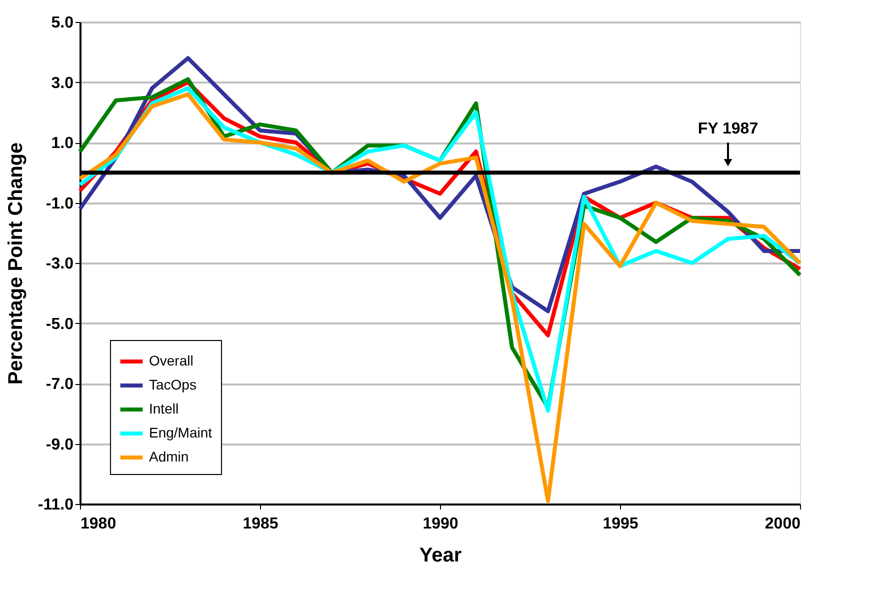 This screenshot has width=872, height=596. Describe the element at coordinates (172, 384) in the screenshot. I see `legend-label: TacOps` at that location.